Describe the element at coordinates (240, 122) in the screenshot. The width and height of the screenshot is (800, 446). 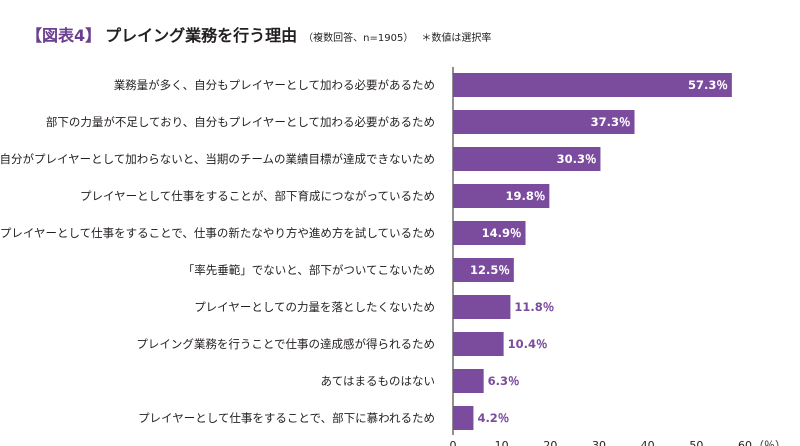
I see `category-label: 部下の力量が不足しており、自分もプレイヤーとして加わる必要があるため` at that location.